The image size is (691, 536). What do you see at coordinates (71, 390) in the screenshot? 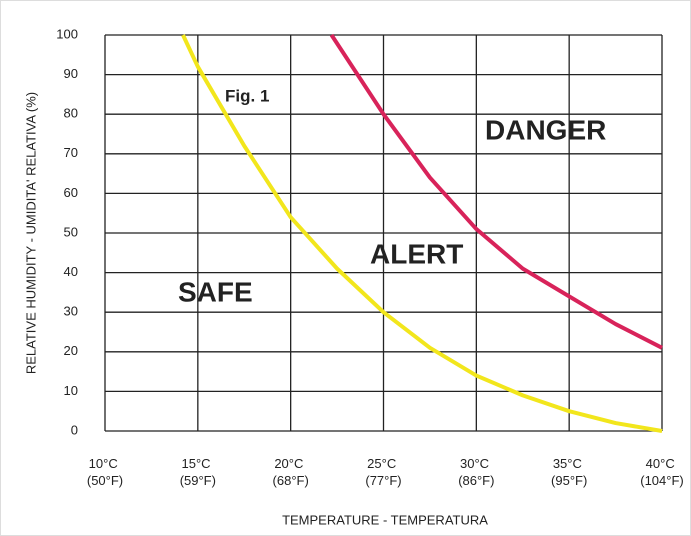
I see `y-tick-label: 10` at bounding box center [71, 390].